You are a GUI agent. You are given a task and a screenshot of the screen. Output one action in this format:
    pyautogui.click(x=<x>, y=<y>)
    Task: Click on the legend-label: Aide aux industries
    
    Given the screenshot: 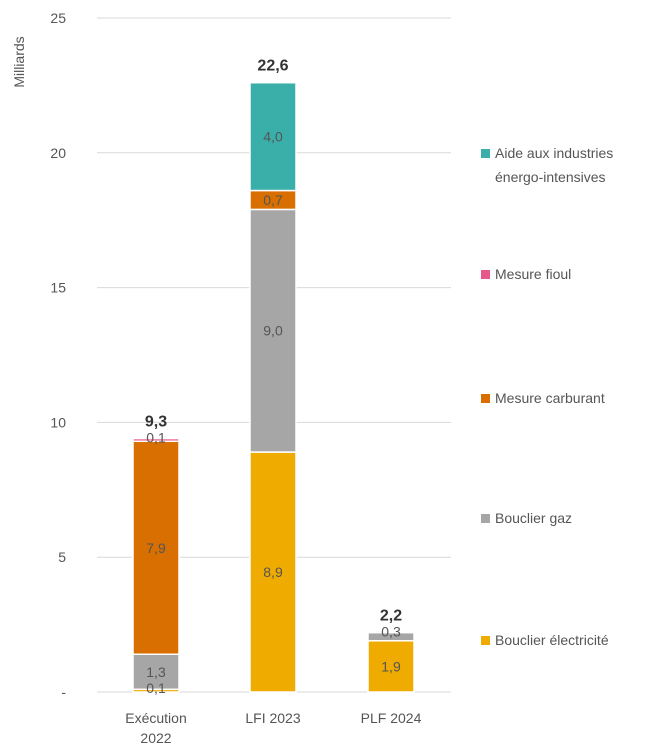 What is the action you would take?
    pyautogui.click(x=554, y=153)
    